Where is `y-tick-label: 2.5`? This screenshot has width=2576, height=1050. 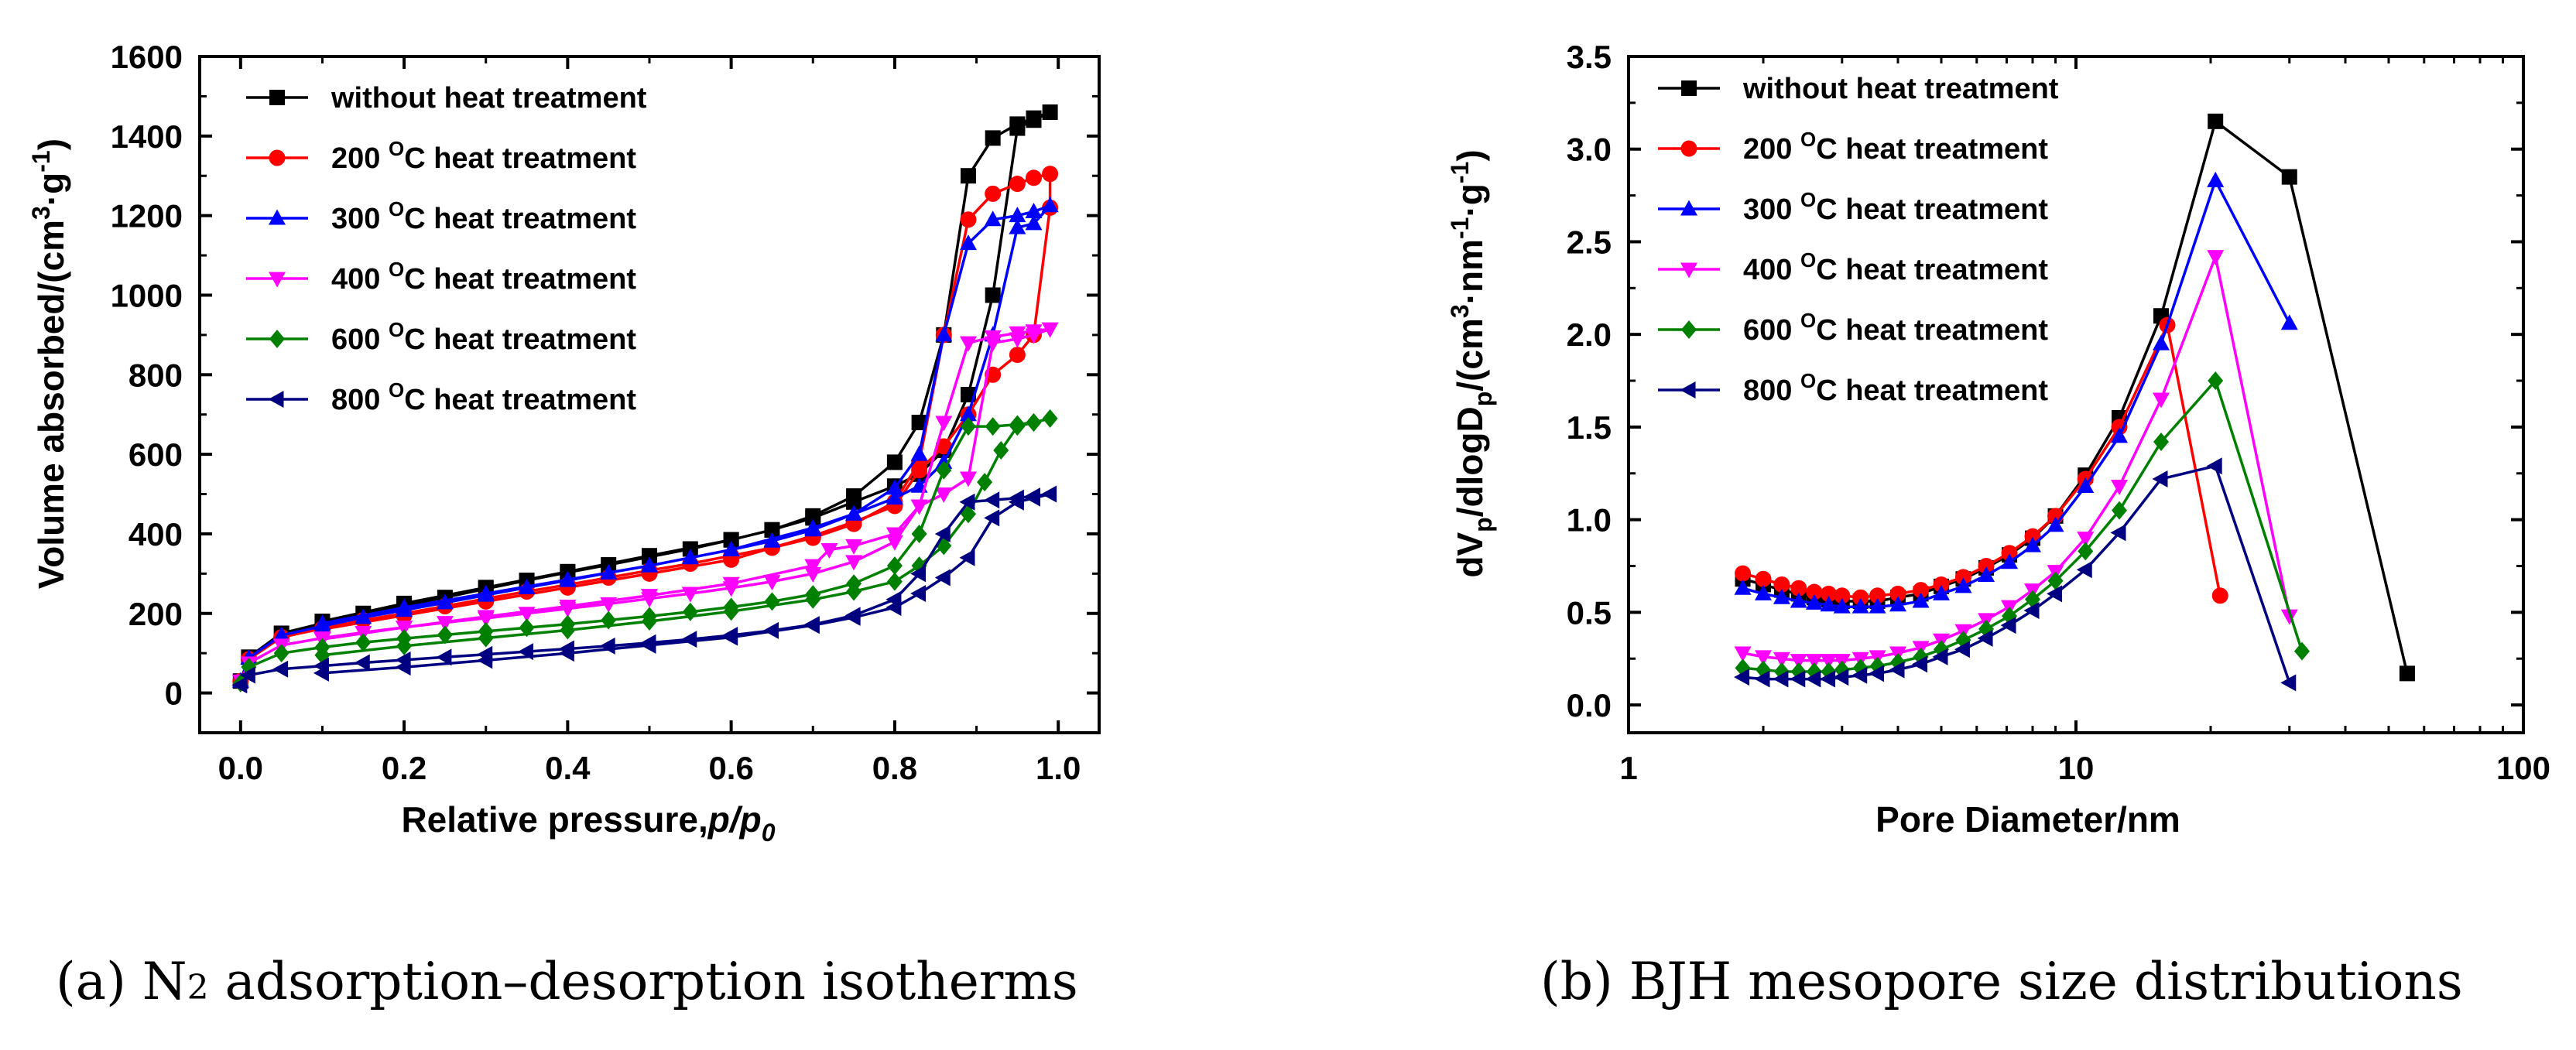
y-tick-label: 2.5 is located at coordinates (1589, 242).